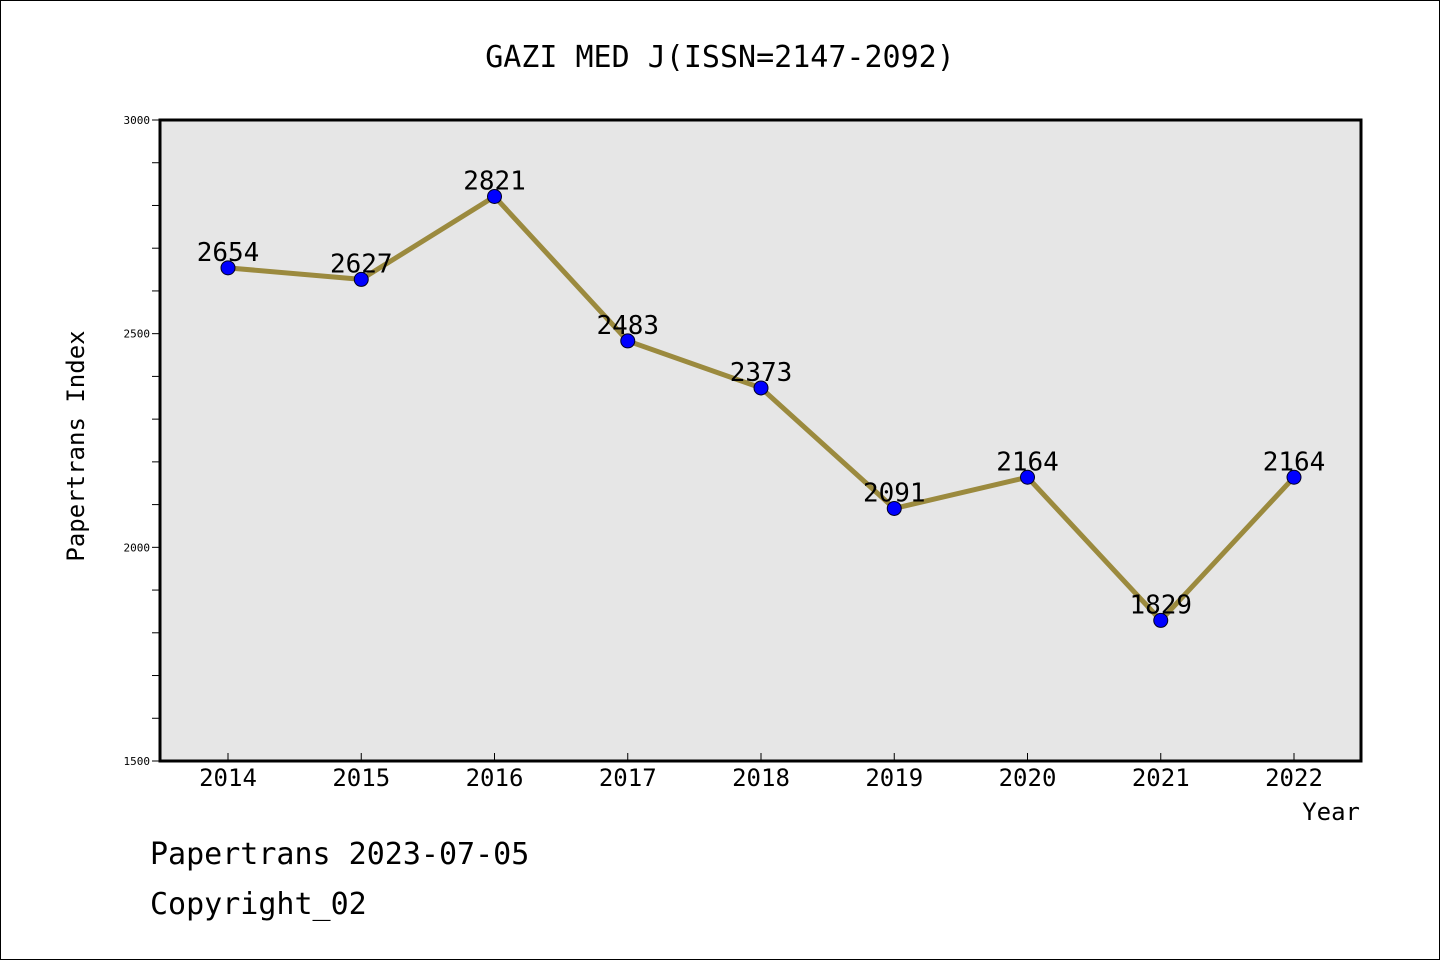 The height and width of the screenshot is (960, 1440). Describe the element at coordinates (1160, 605) in the screenshot. I see `data-label: 1829` at that location.